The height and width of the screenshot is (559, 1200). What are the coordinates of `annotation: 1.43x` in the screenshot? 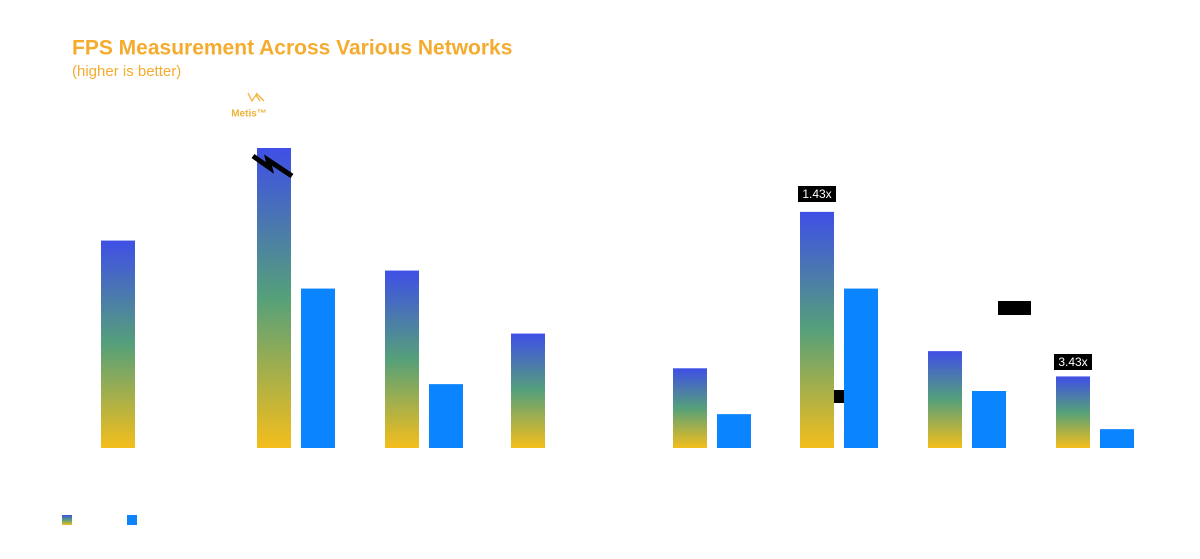 It's located at (816, 194).